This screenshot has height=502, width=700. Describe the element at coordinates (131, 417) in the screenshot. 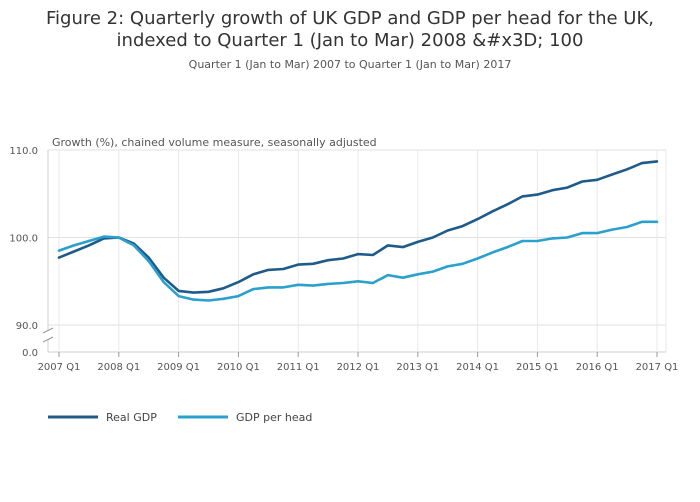

I see `legend-label: Real GDP` at that location.